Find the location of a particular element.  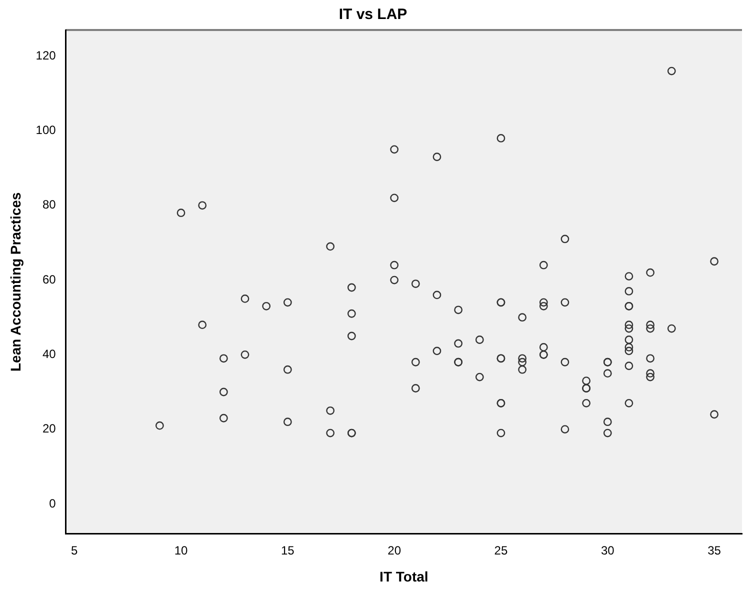

y-tick-label: 100 is located at coordinates (46, 130).